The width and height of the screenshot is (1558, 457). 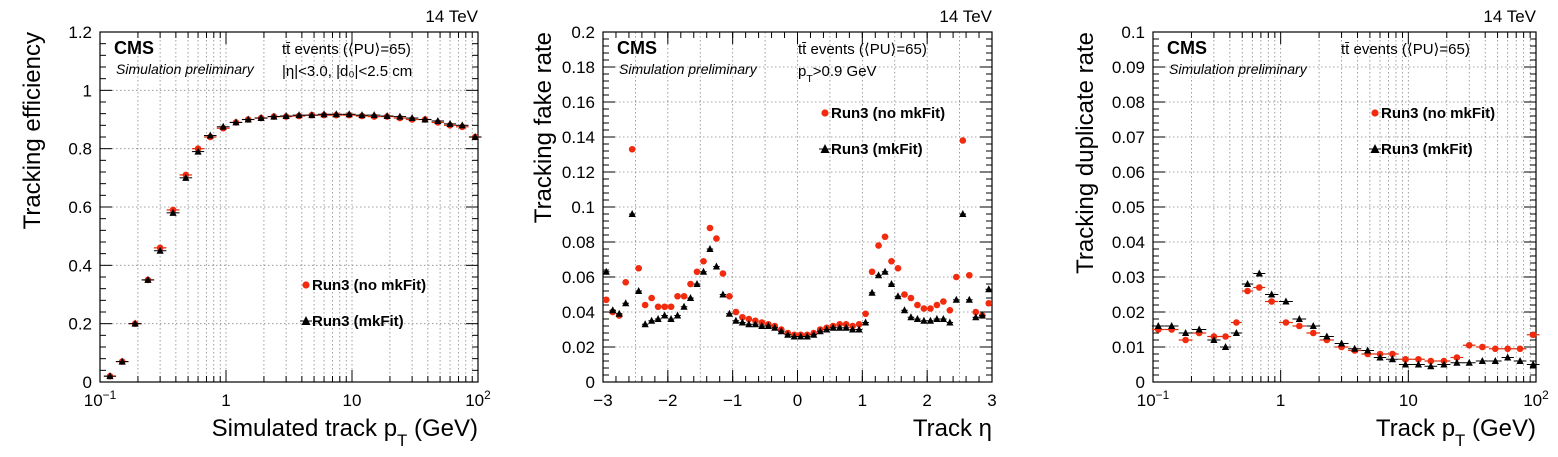 I want to click on y-tick-label: 0.06, so click(x=578, y=277).